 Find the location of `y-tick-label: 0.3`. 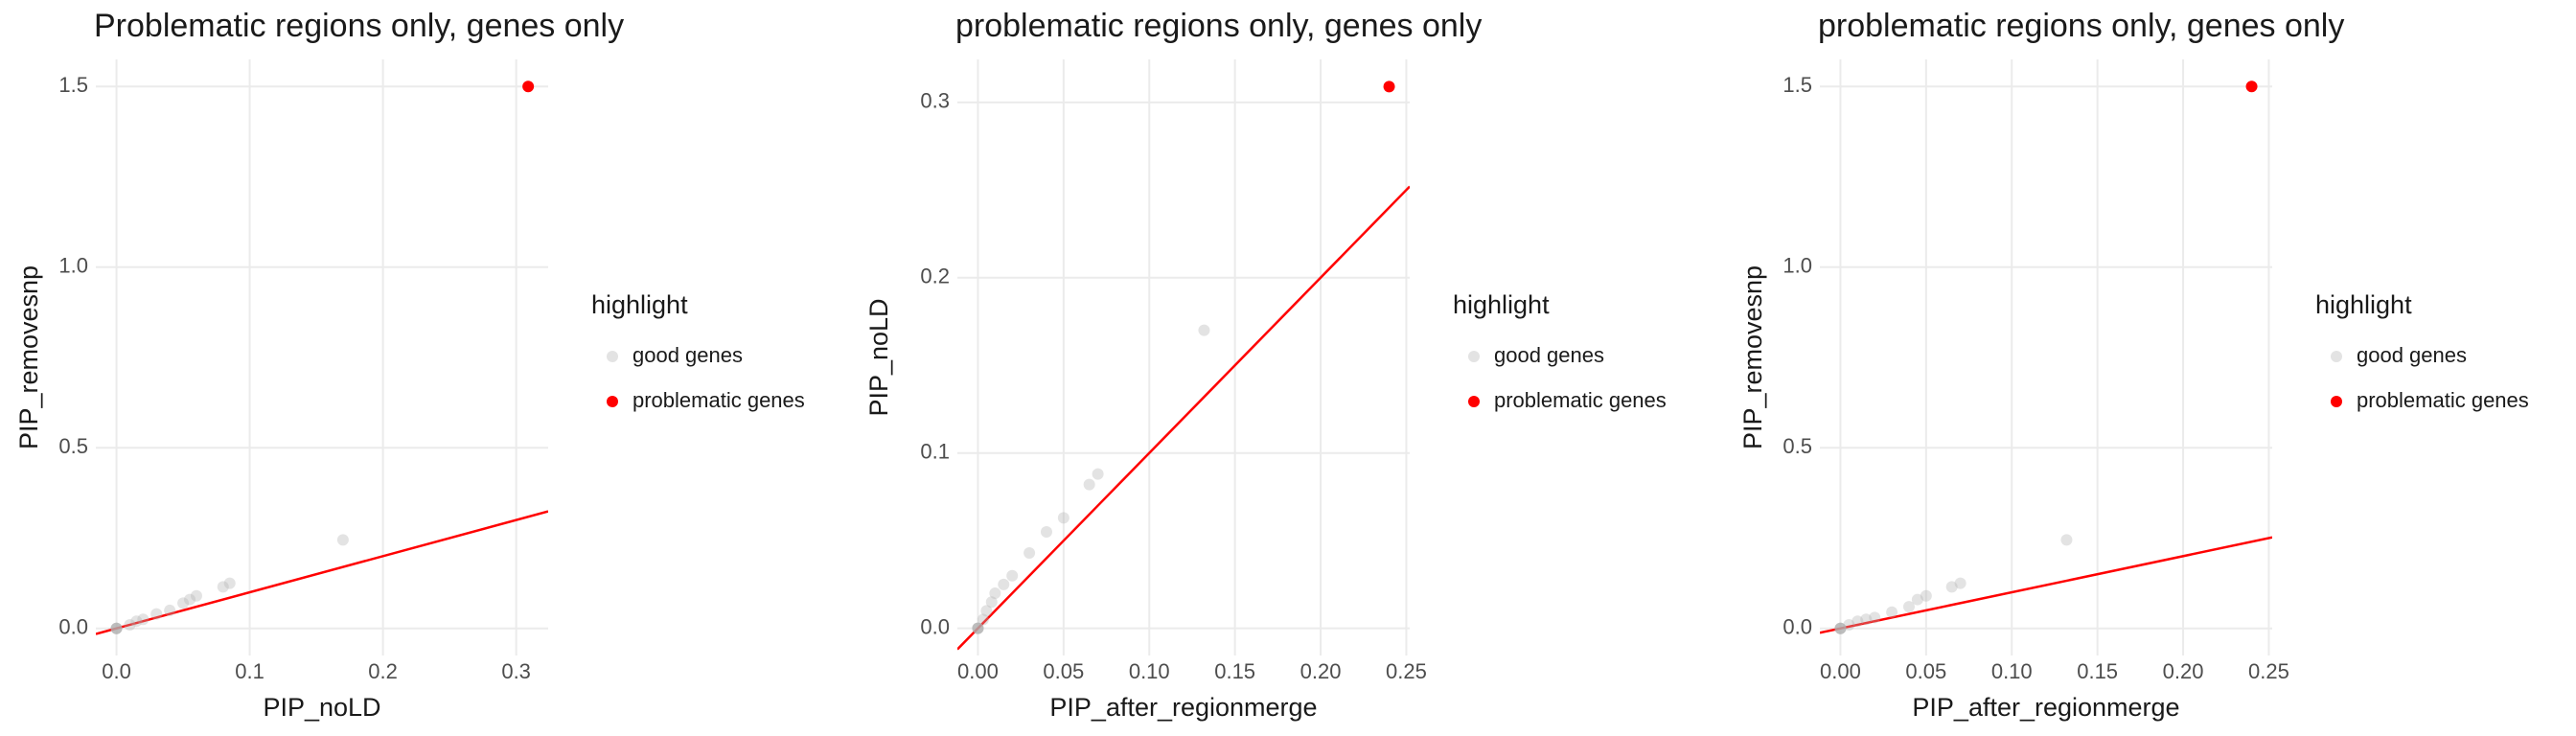

y-tick-label: 0.3 is located at coordinates (935, 101).